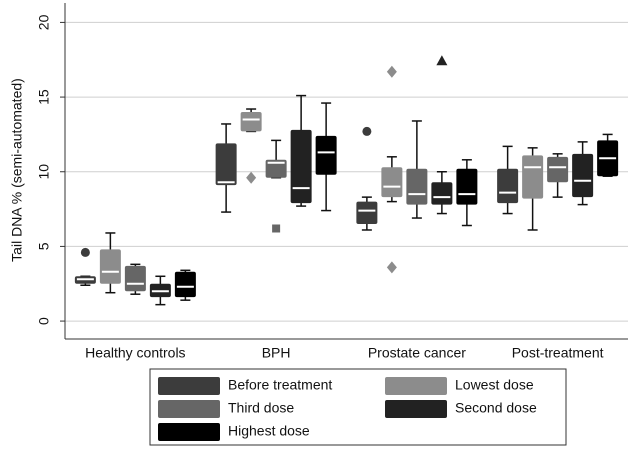 The width and height of the screenshot is (640, 449). What do you see at coordinates (269, 431) in the screenshot?
I see `legend-label: Highest dose` at bounding box center [269, 431].